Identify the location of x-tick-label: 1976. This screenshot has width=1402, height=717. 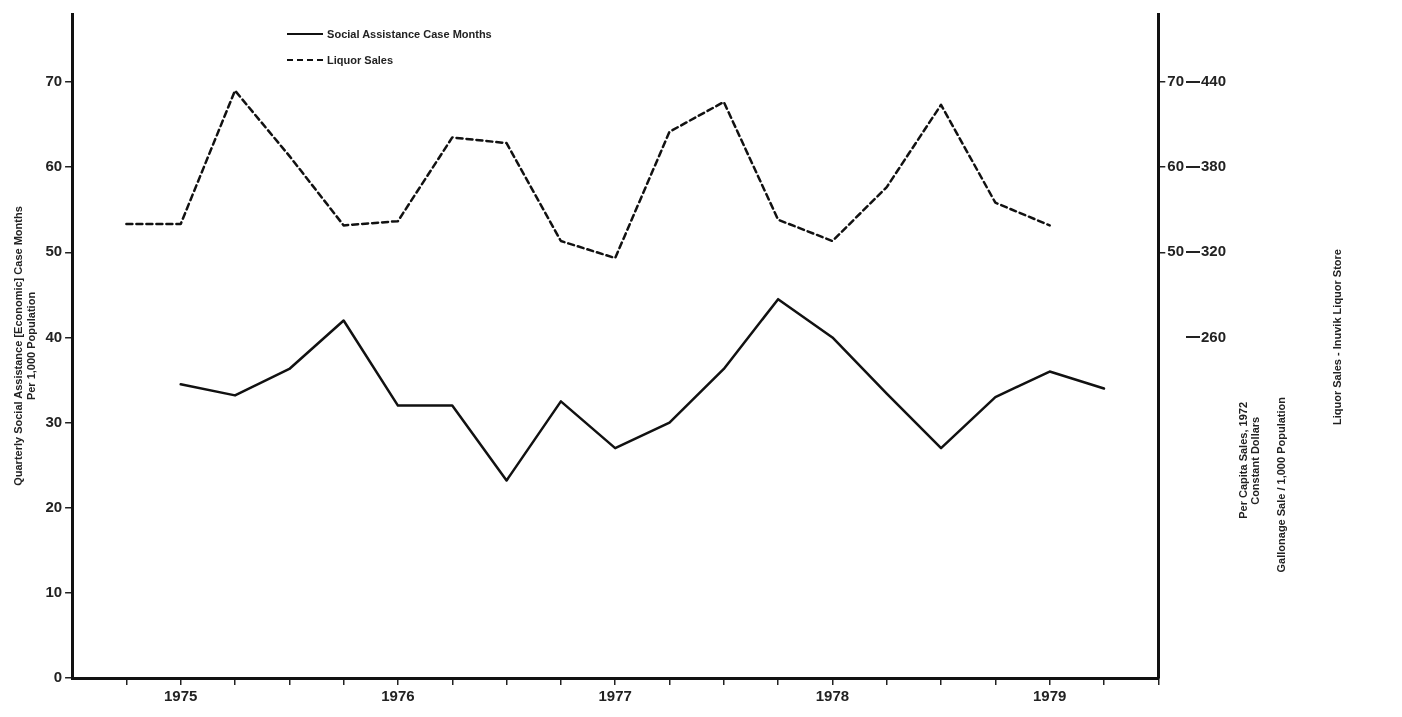
(398, 696).